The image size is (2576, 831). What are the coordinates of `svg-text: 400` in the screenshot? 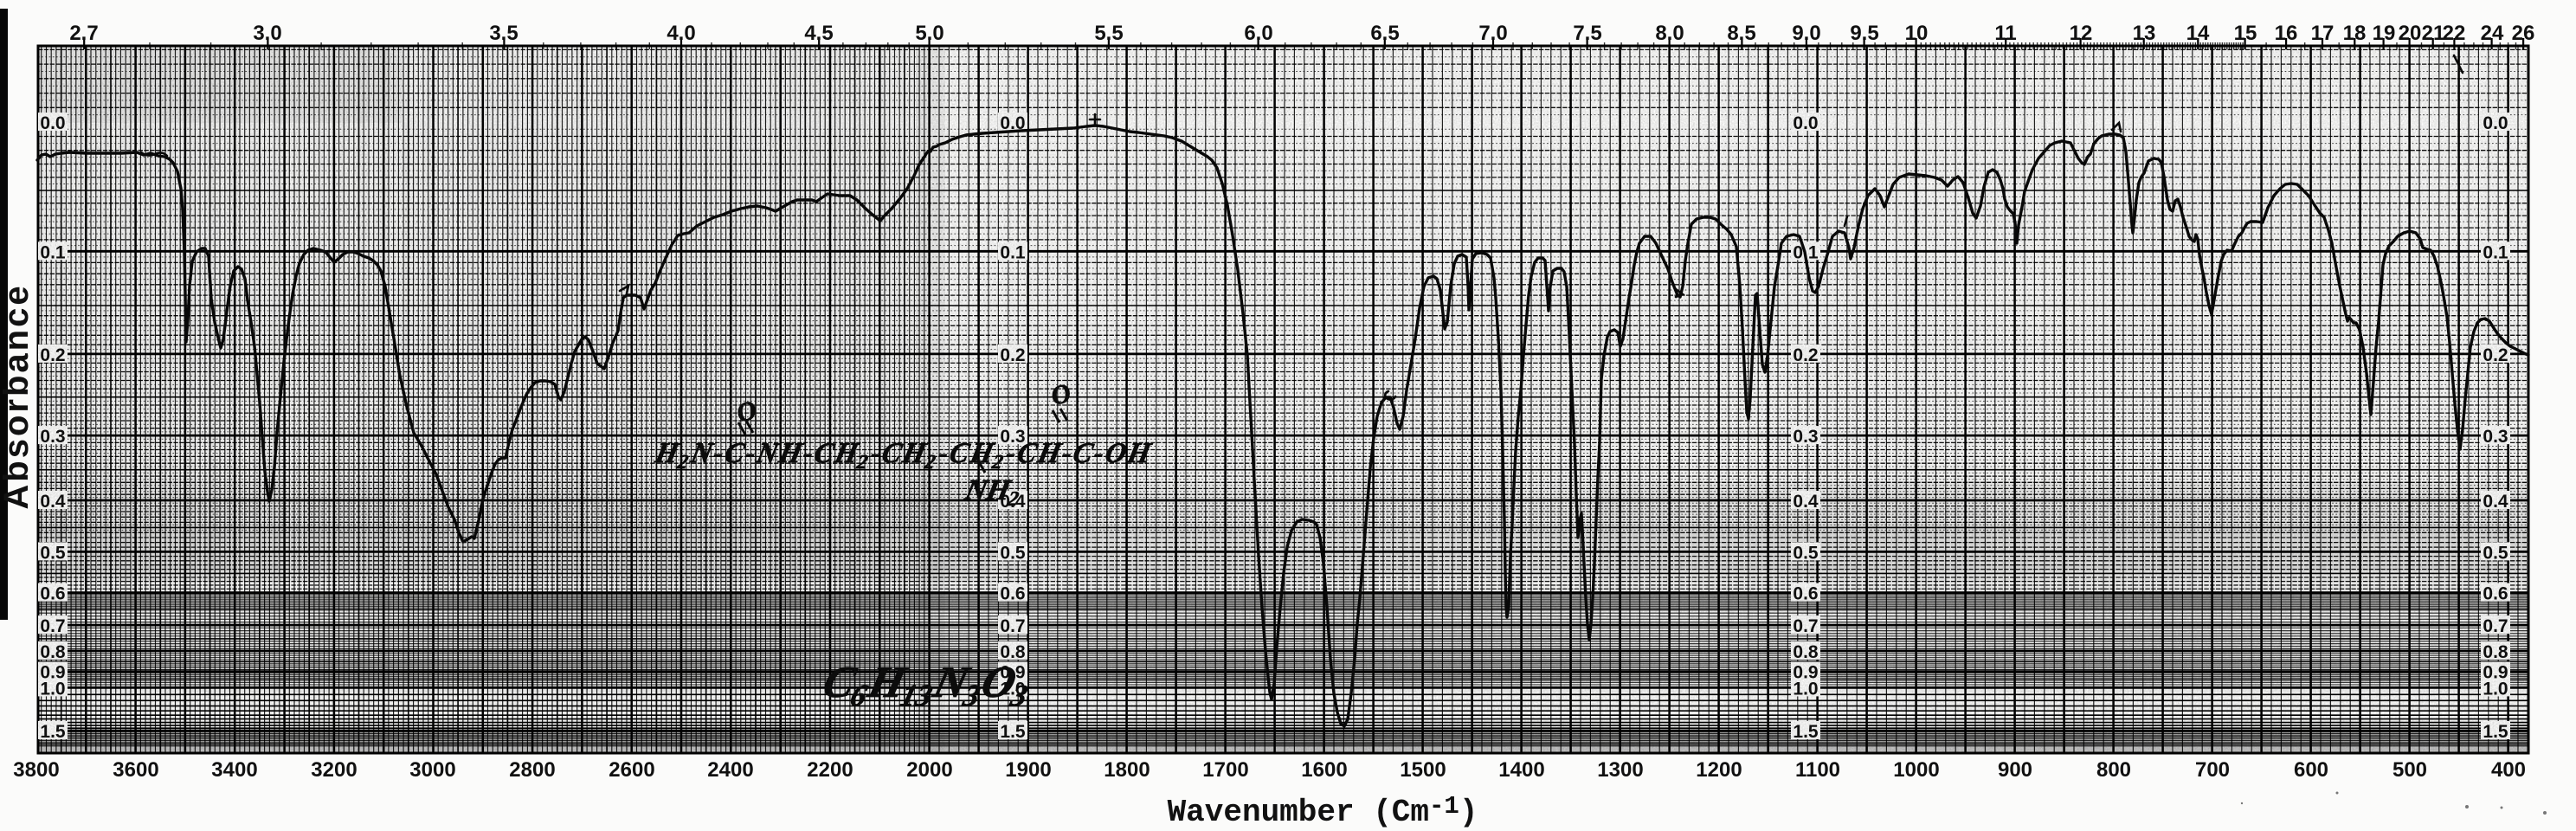 It's located at (2508, 770).